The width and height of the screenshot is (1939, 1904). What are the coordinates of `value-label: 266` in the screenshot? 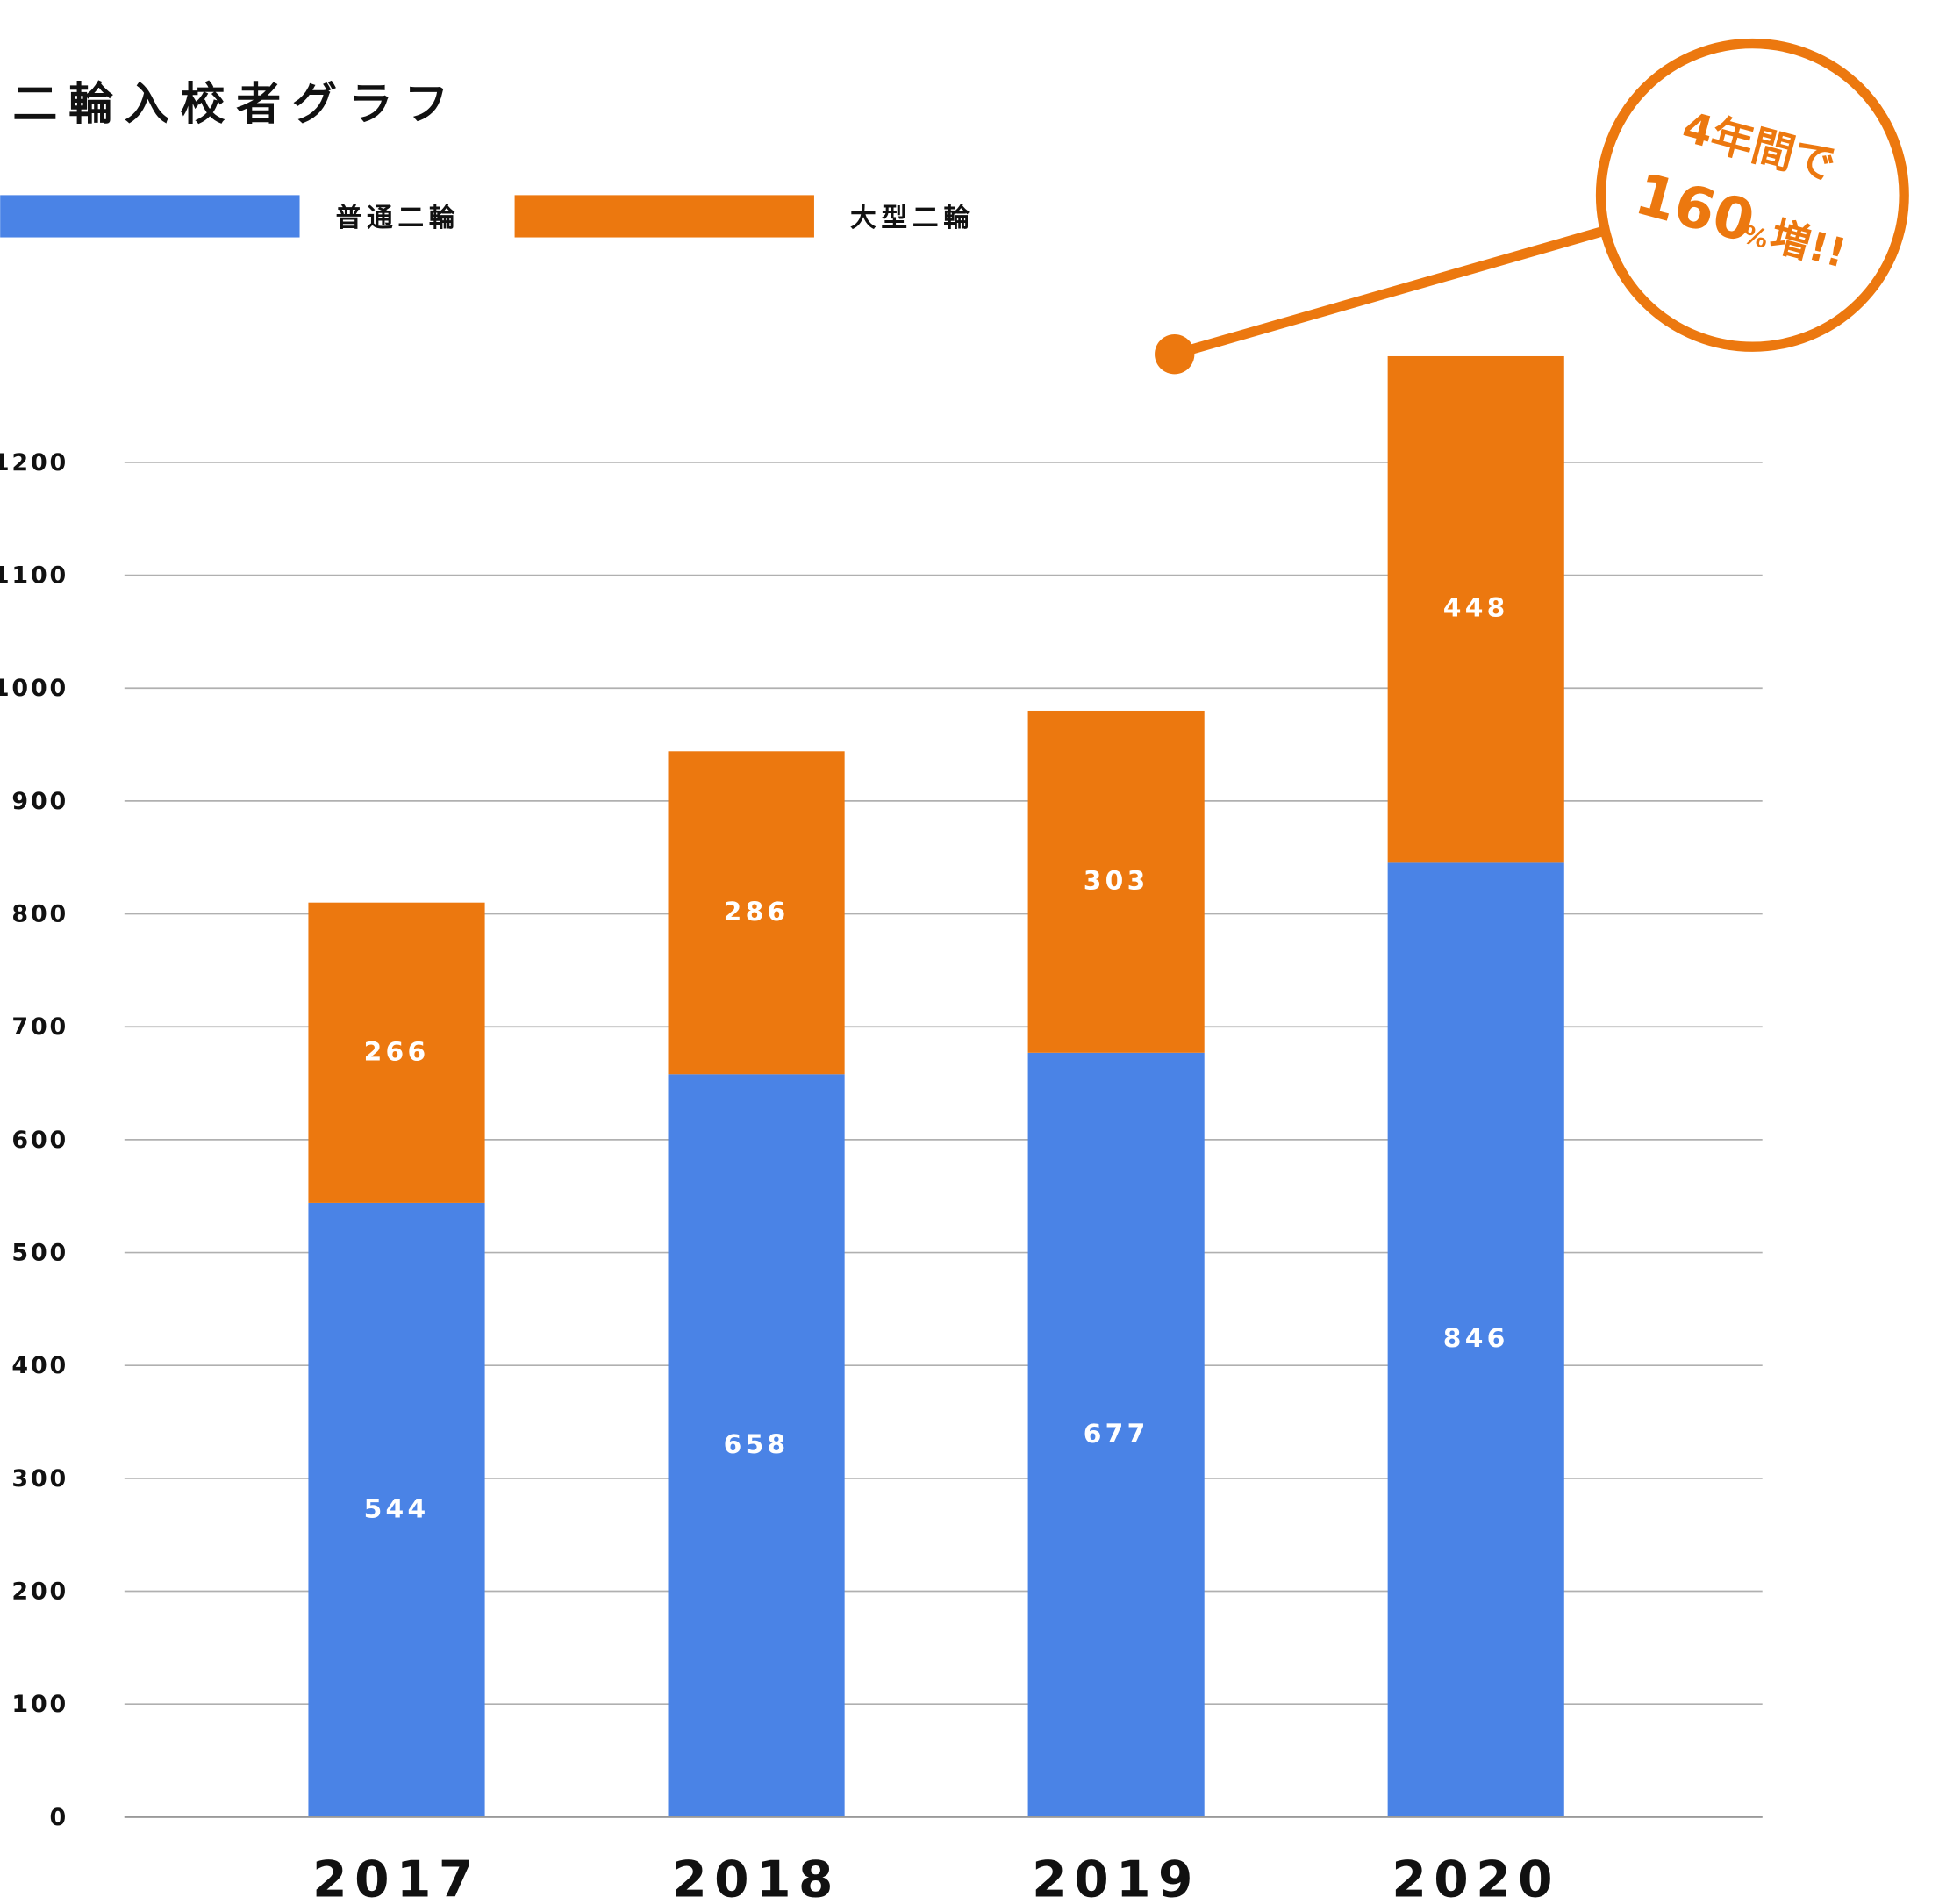 It's located at (397, 1051).